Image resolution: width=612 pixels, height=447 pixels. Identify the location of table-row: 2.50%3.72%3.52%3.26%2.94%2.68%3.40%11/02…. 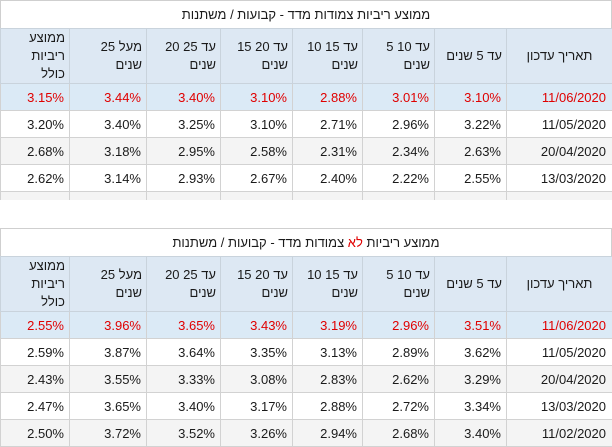
(306, 433).